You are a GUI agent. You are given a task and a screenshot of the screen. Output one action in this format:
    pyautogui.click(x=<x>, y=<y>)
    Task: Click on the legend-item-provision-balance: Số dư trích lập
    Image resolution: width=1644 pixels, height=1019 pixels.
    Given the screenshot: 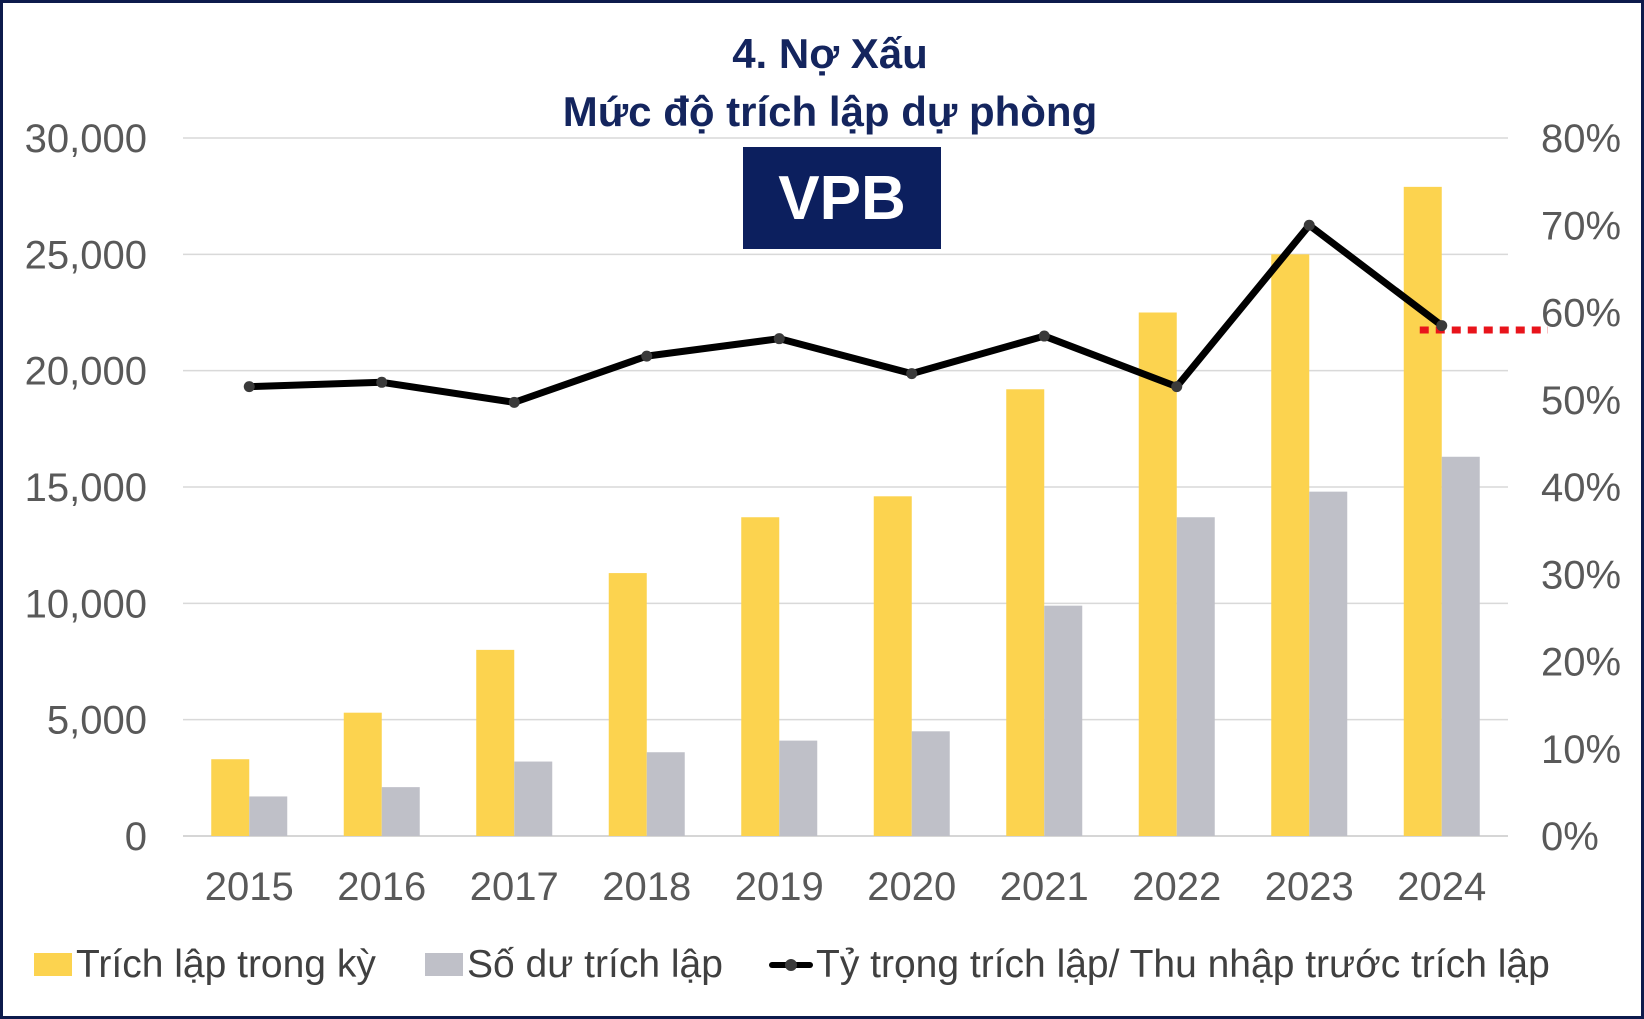 What is the action you would take?
    pyautogui.click(x=574, y=964)
    